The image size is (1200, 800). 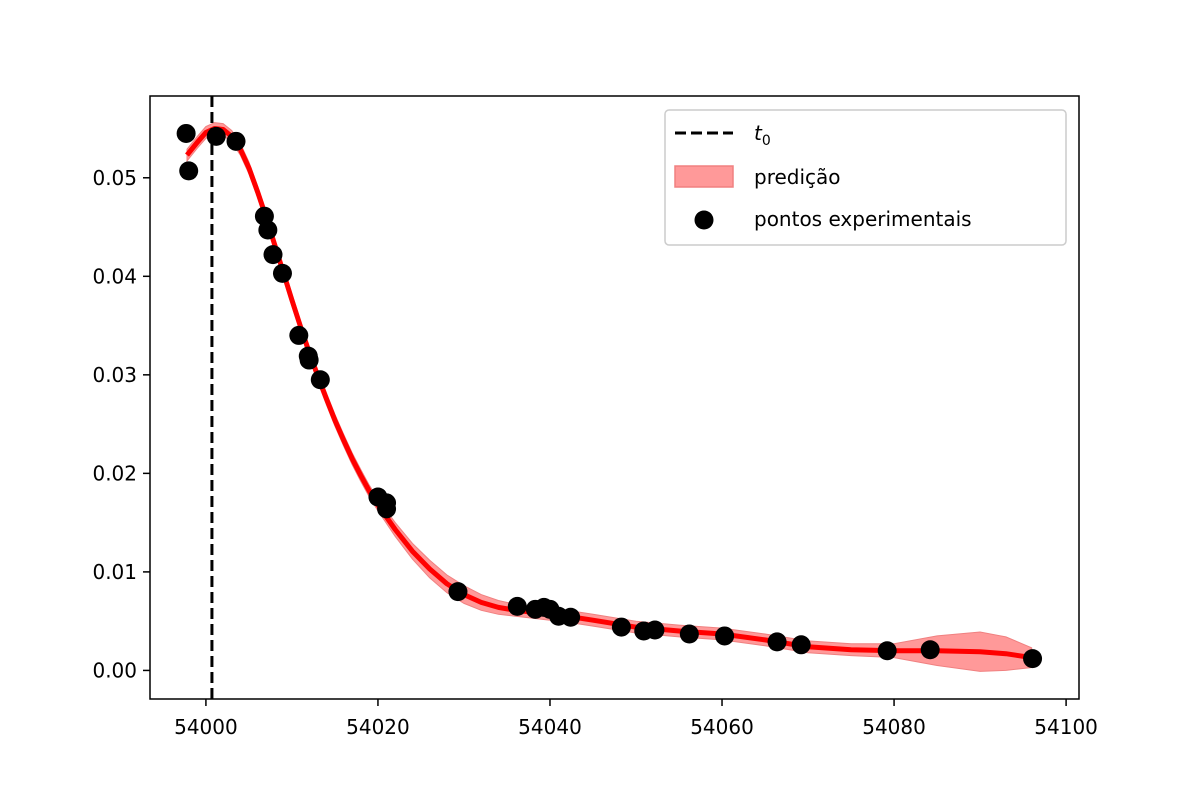 I want to click on y-tick-label: 0.02, so click(x=114, y=473).